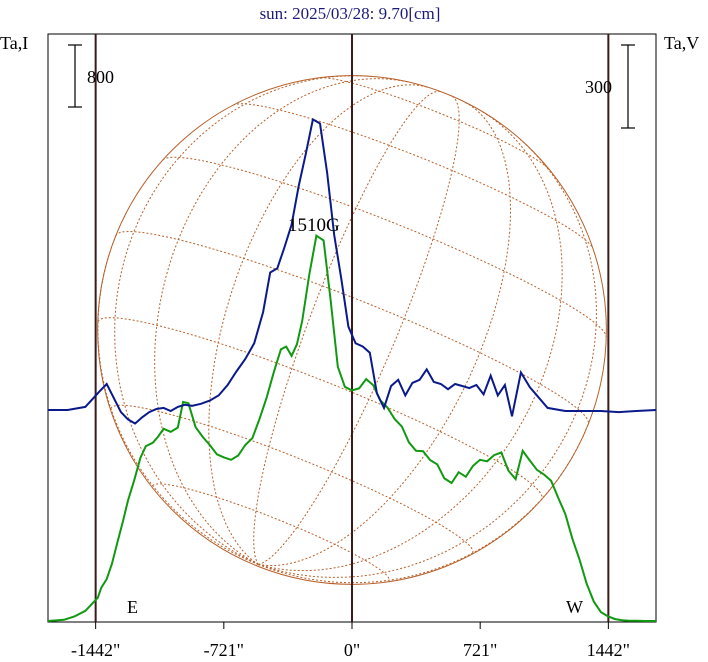 This screenshot has width=708, height=662. Describe the element at coordinates (628, 86) in the screenshot. I see `right-scale-bar` at that location.